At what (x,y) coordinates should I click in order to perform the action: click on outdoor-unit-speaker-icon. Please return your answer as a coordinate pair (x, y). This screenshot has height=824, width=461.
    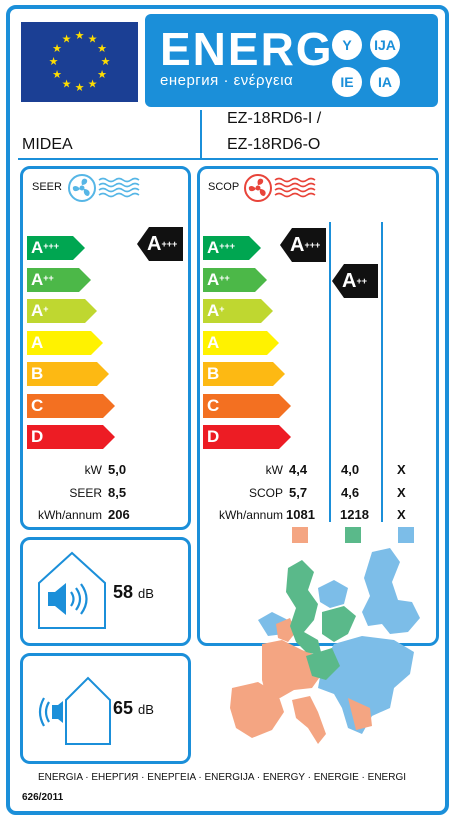
    Looking at the image, I should click on (71, 712).